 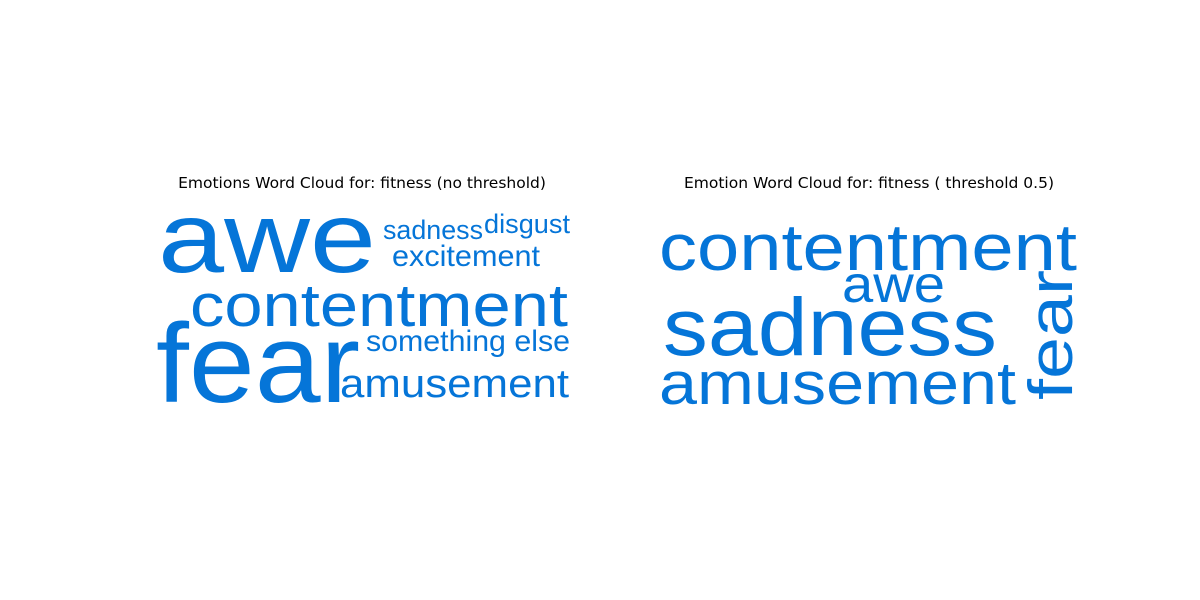 What do you see at coordinates (468, 341) in the screenshot?
I see `word-something-else: something else` at bounding box center [468, 341].